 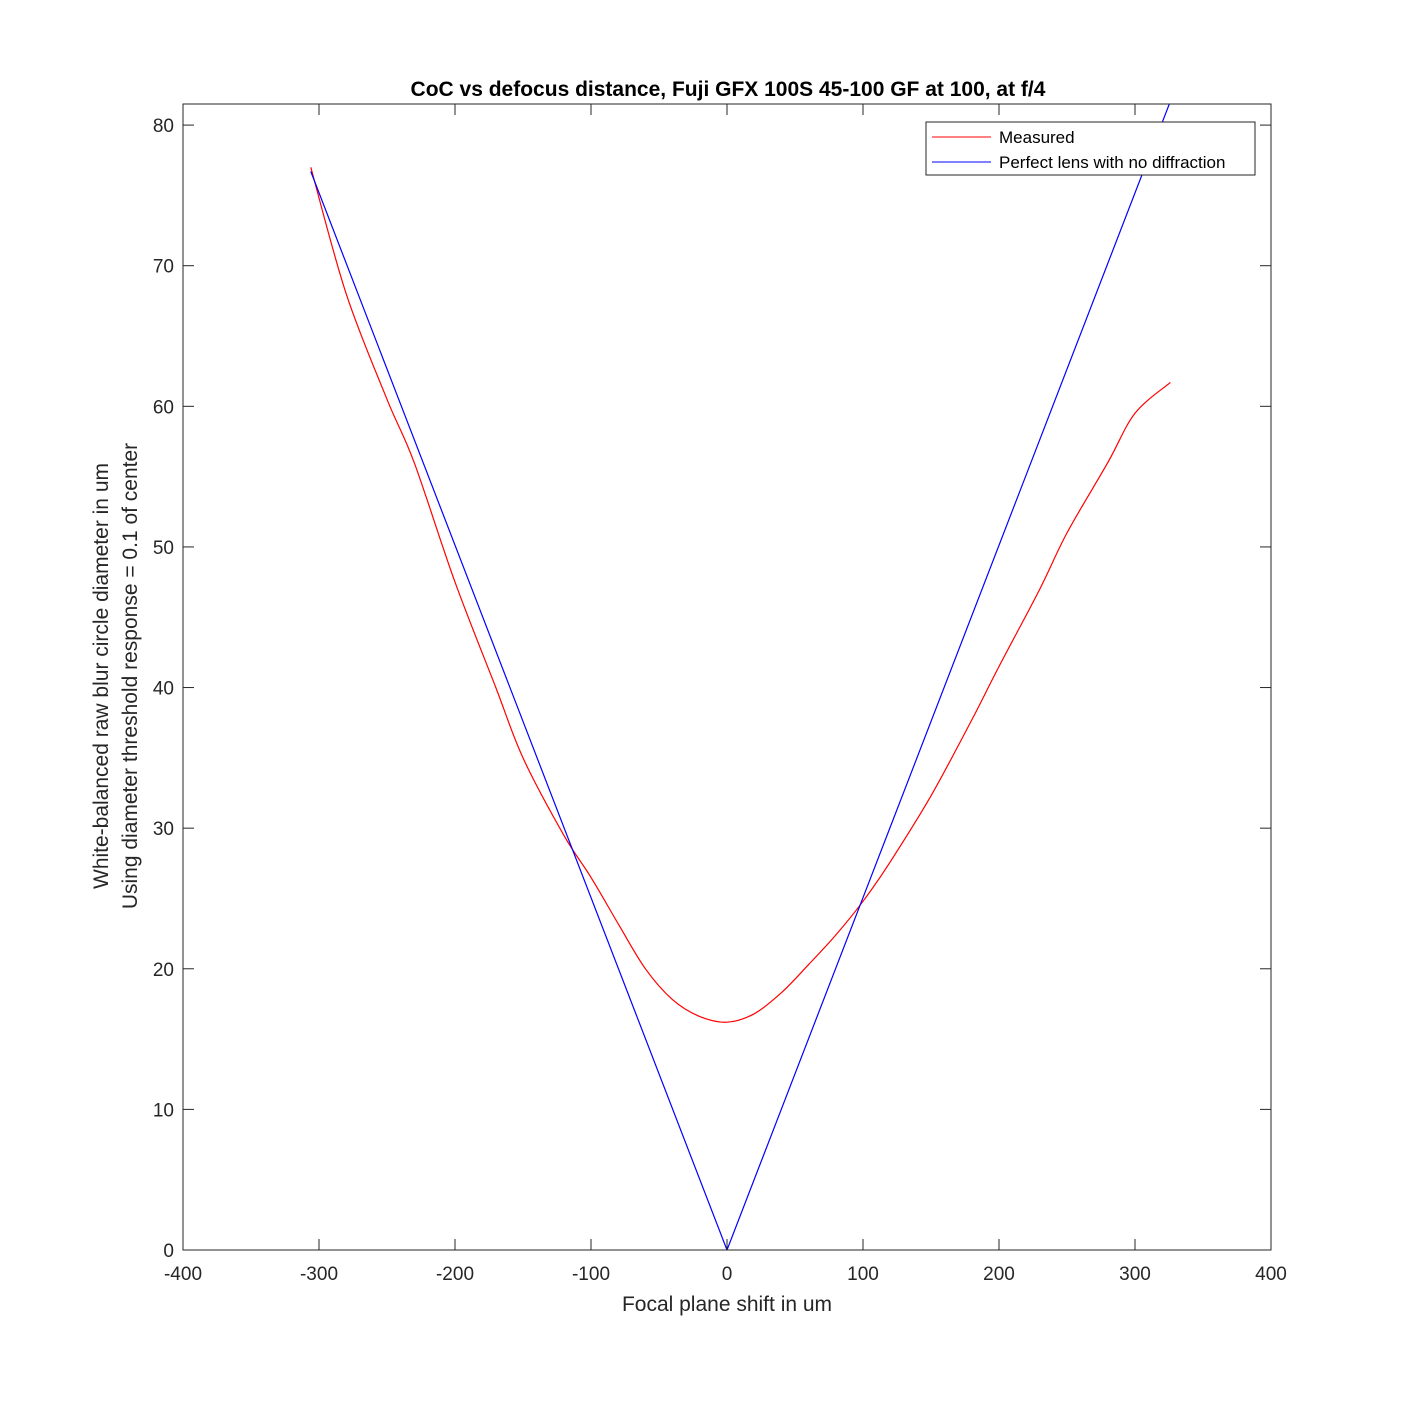 What do you see at coordinates (1037, 137) in the screenshot?
I see `legend-label-measured: Measured` at bounding box center [1037, 137].